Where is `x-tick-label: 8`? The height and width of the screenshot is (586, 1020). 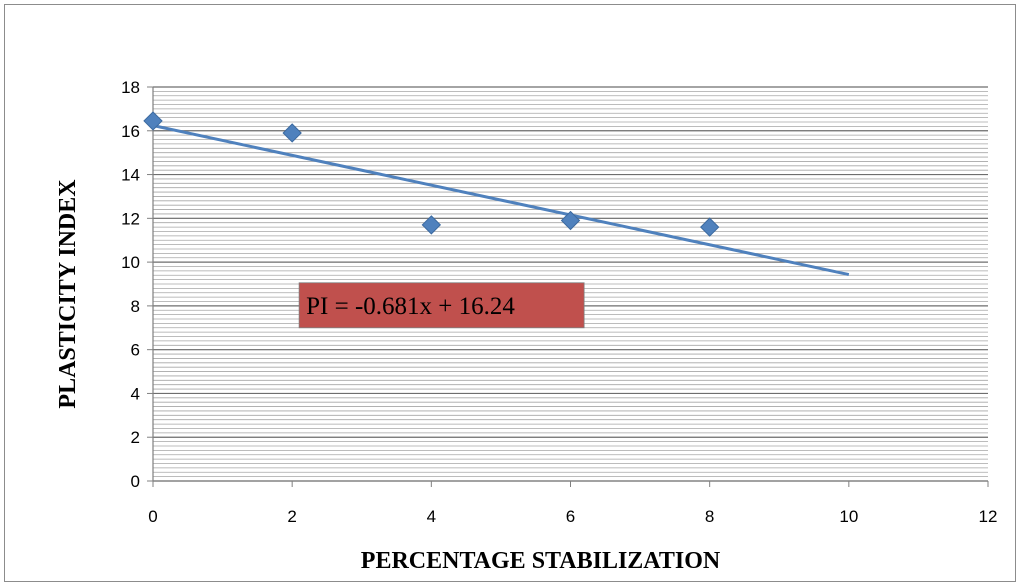 x-tick-label: 8 is located at coordinates (709, 516).